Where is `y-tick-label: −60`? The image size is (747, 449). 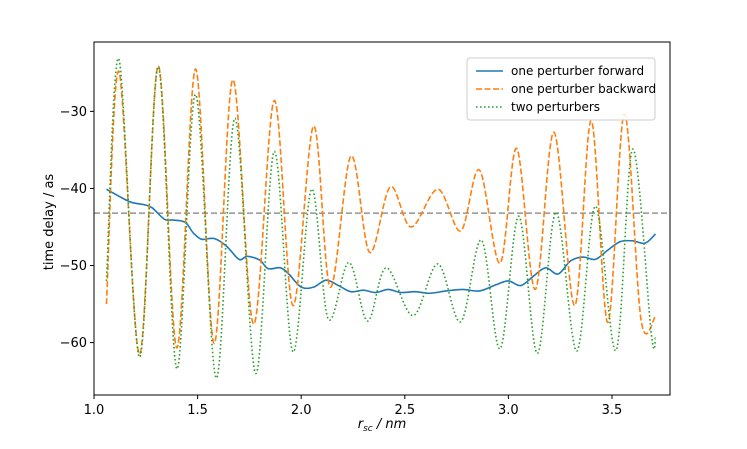
y-tick-label: −60 is located at coordinates (73, 343).